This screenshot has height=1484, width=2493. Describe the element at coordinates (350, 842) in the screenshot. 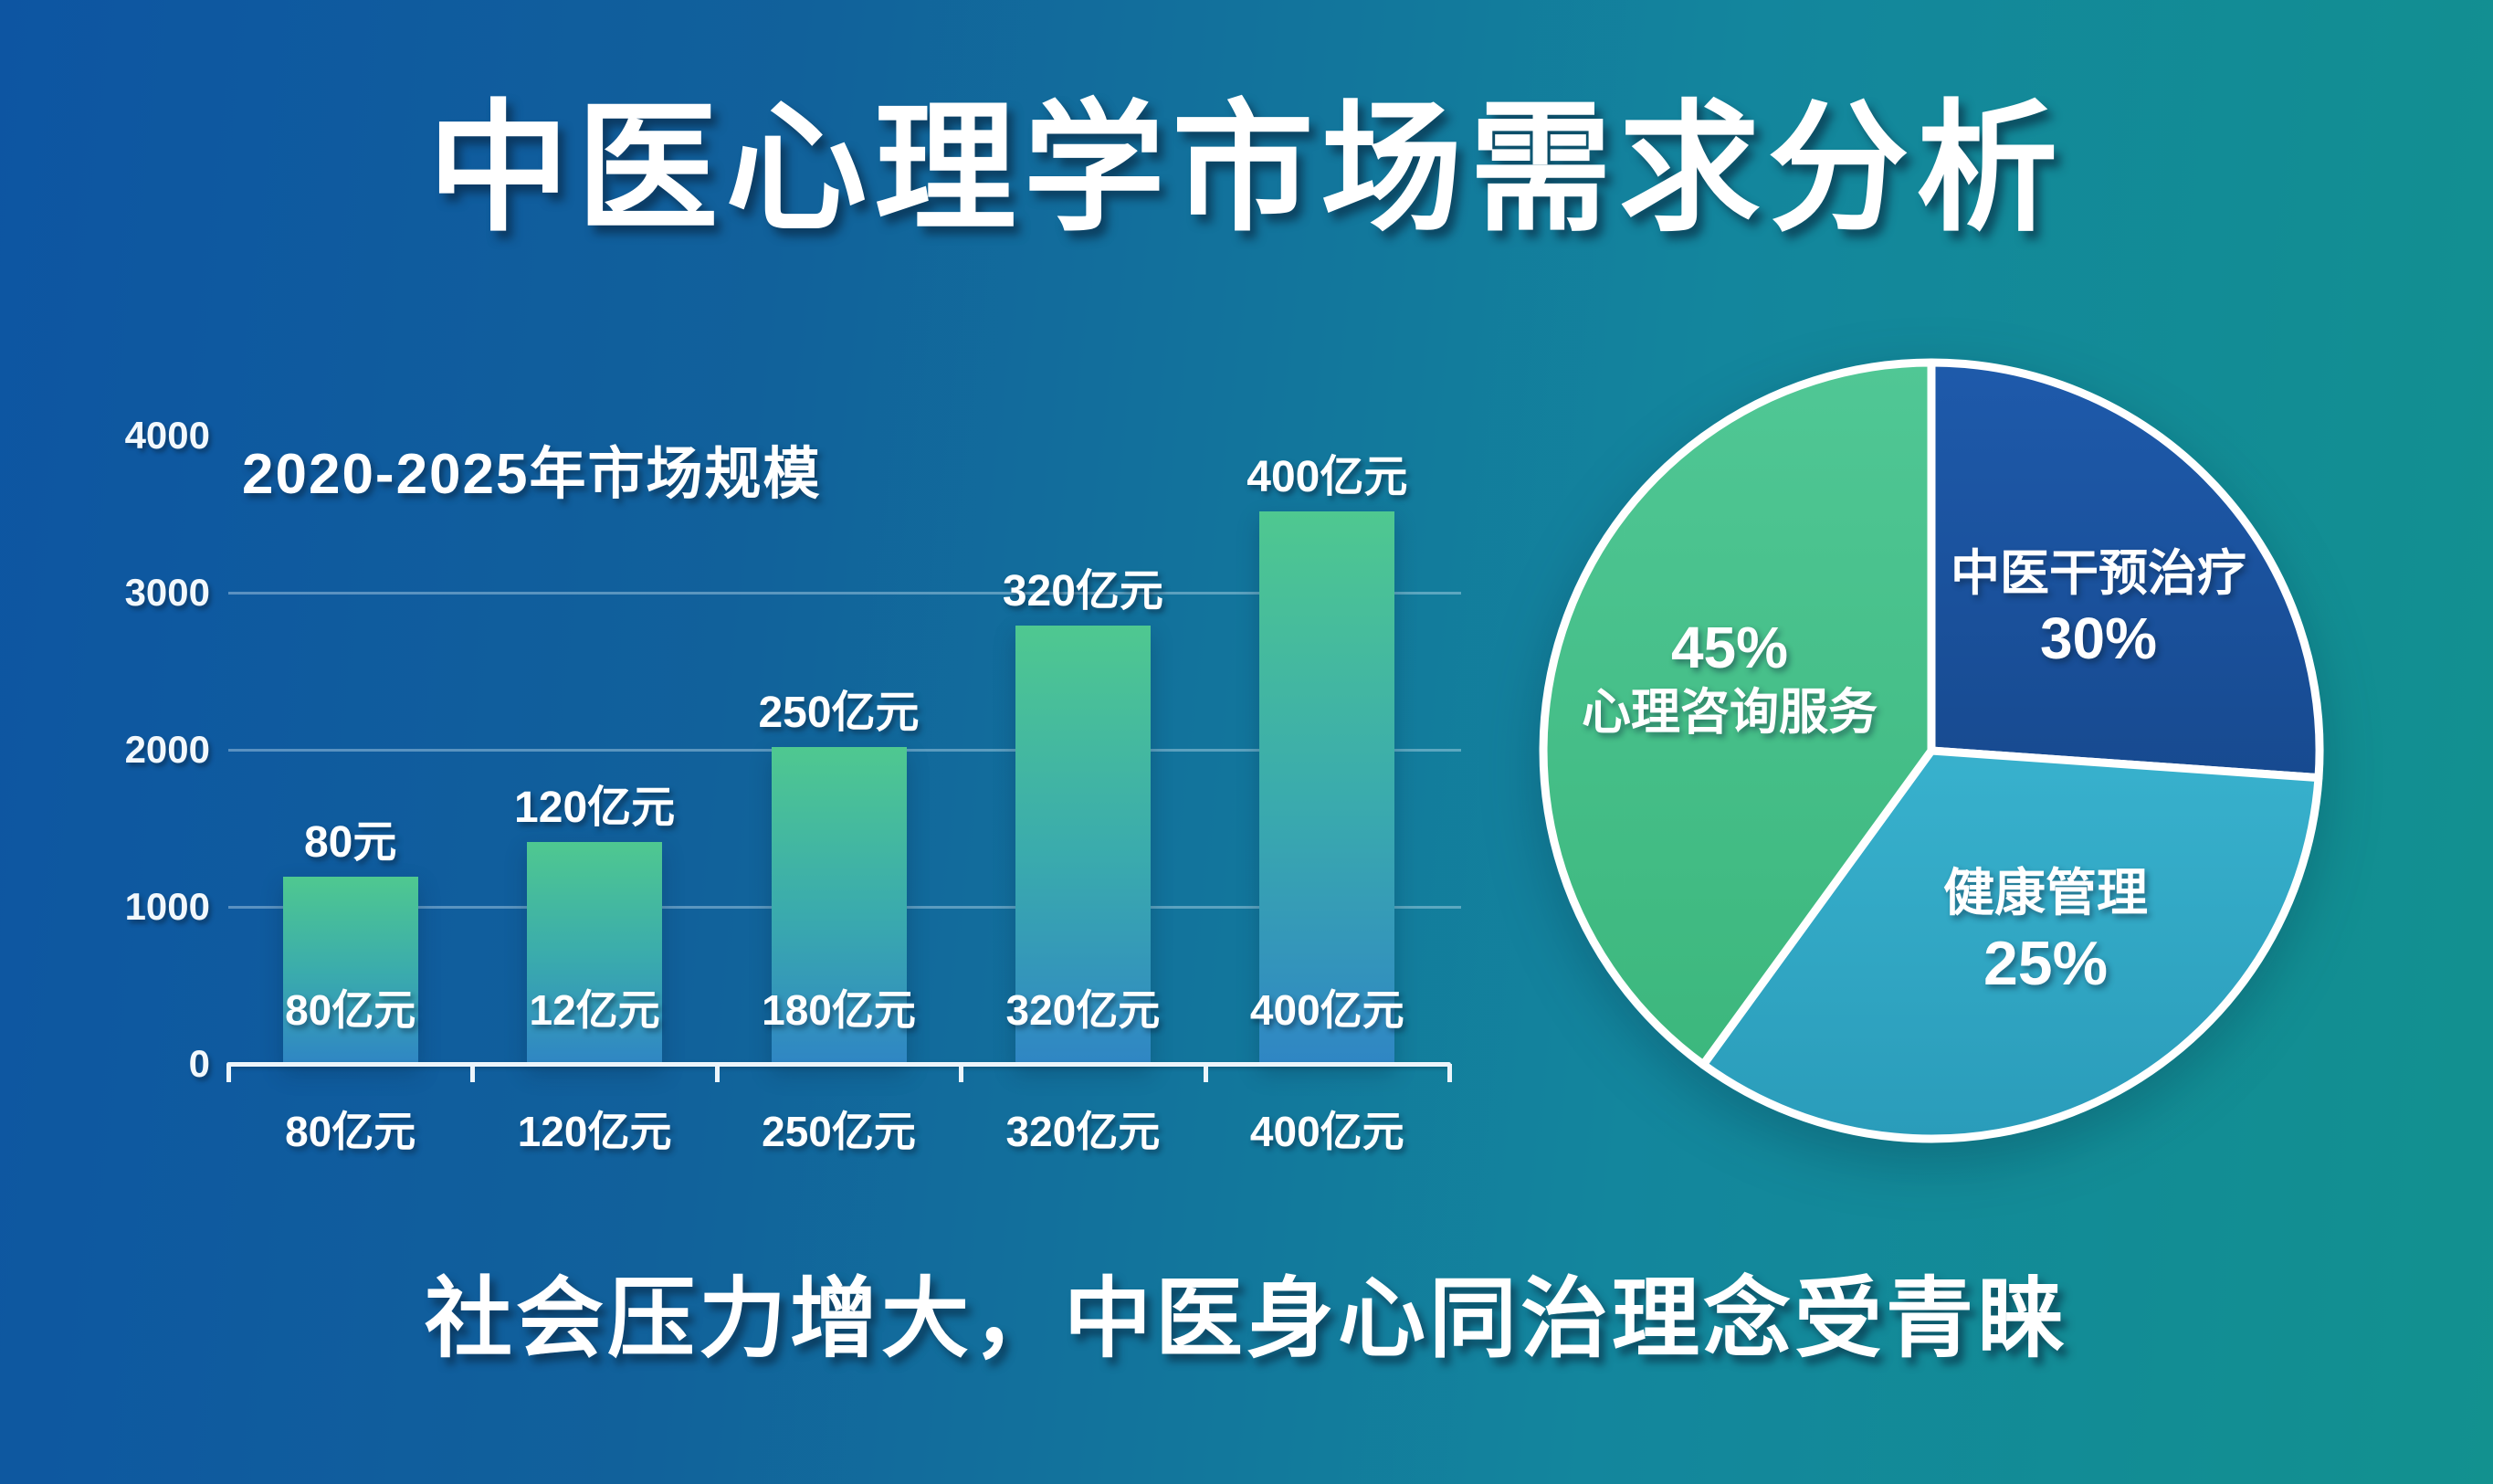

I see `bar-top-label-1: 80元` at that location.